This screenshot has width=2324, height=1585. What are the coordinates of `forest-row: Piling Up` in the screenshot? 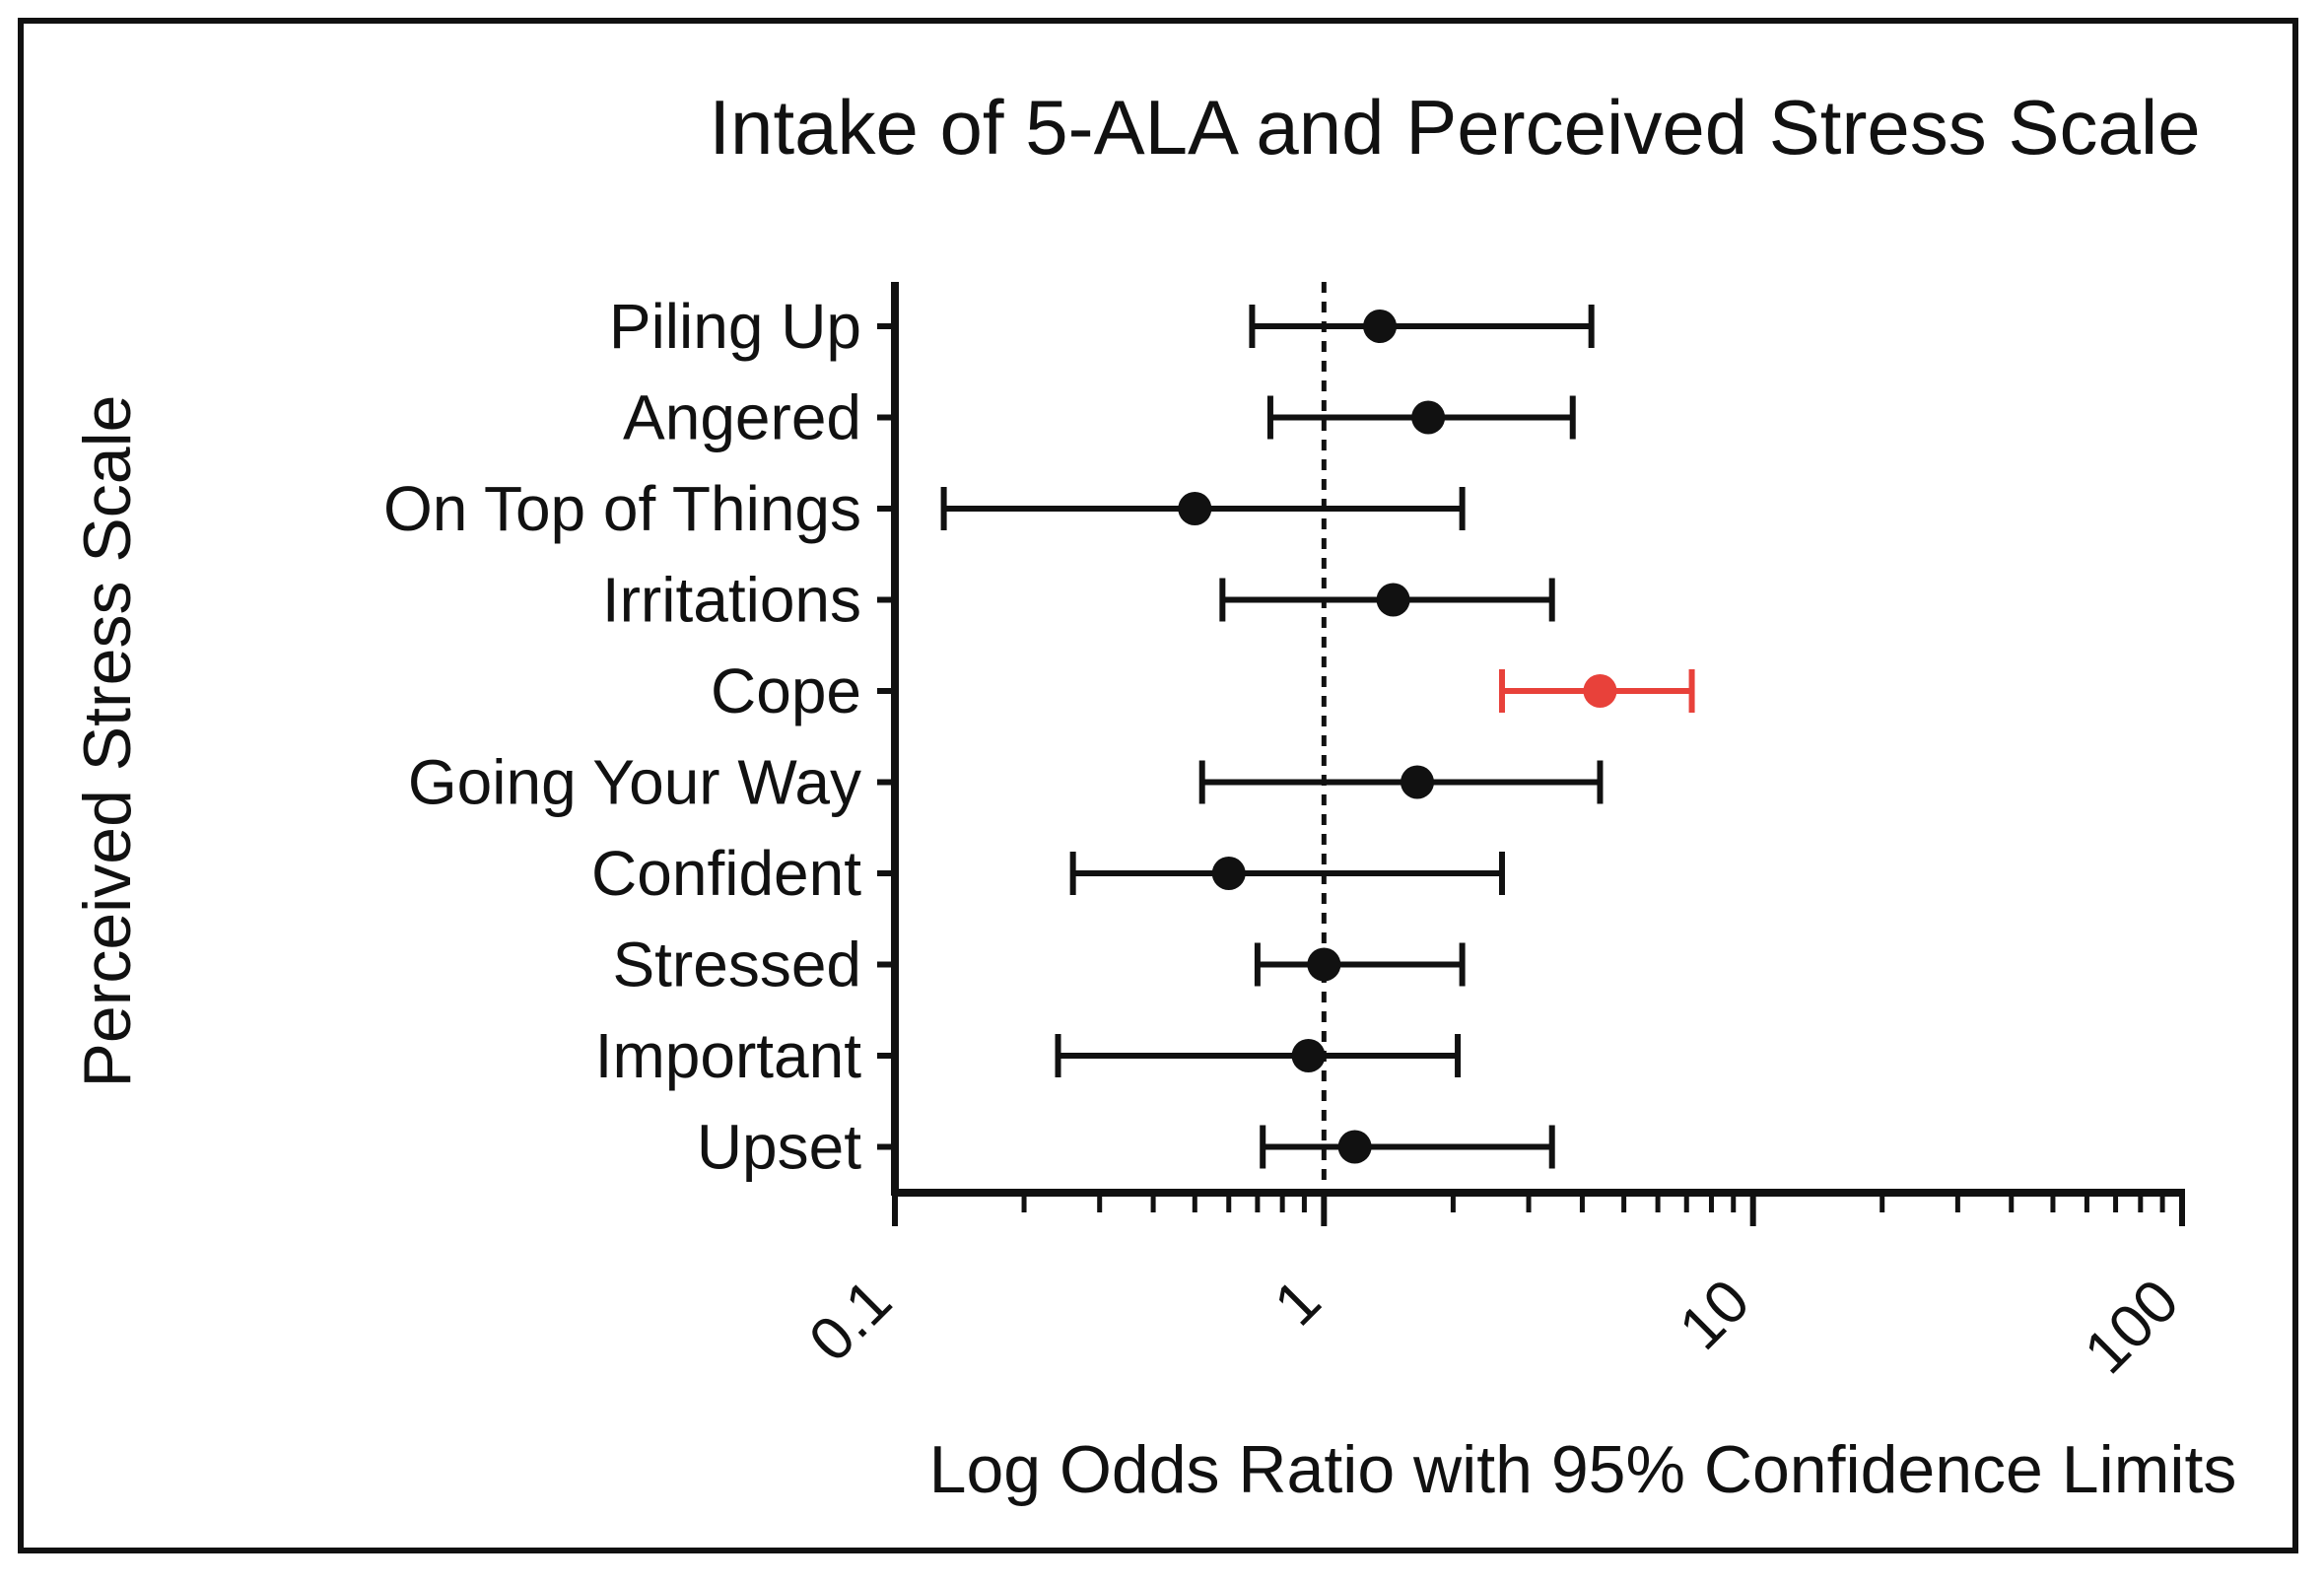 It's located at (1102, 326).